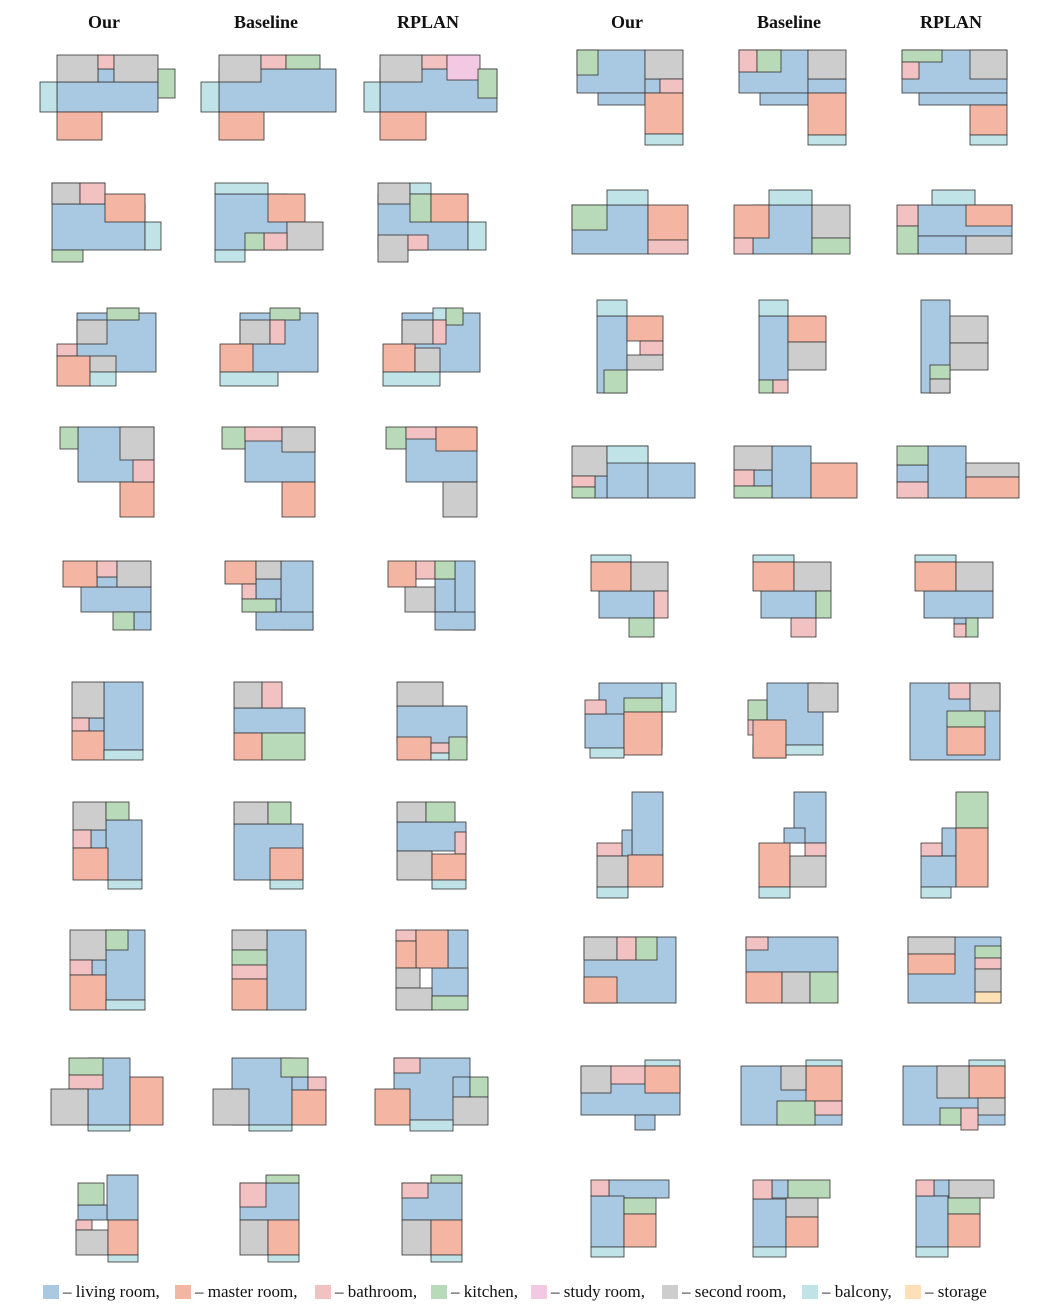 The width and height of the screenshot is (1048, 1312). Describe the element at coordinates (104, 22) in the screenshot. I see `column-header: Our` at that location.